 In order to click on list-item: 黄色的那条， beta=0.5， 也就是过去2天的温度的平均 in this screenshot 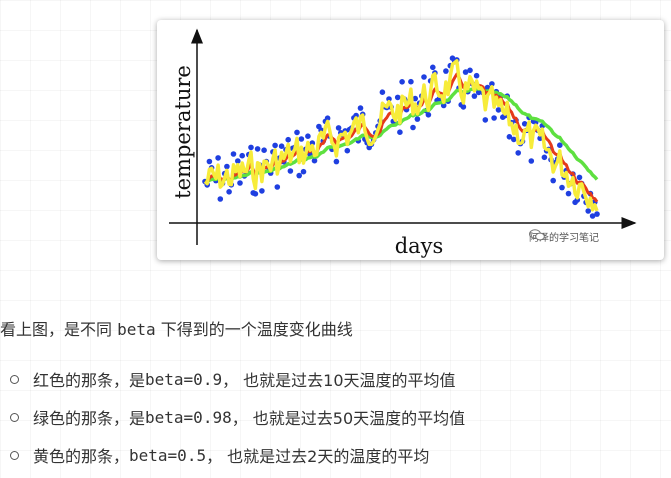, I will do `click(237, 455)`.